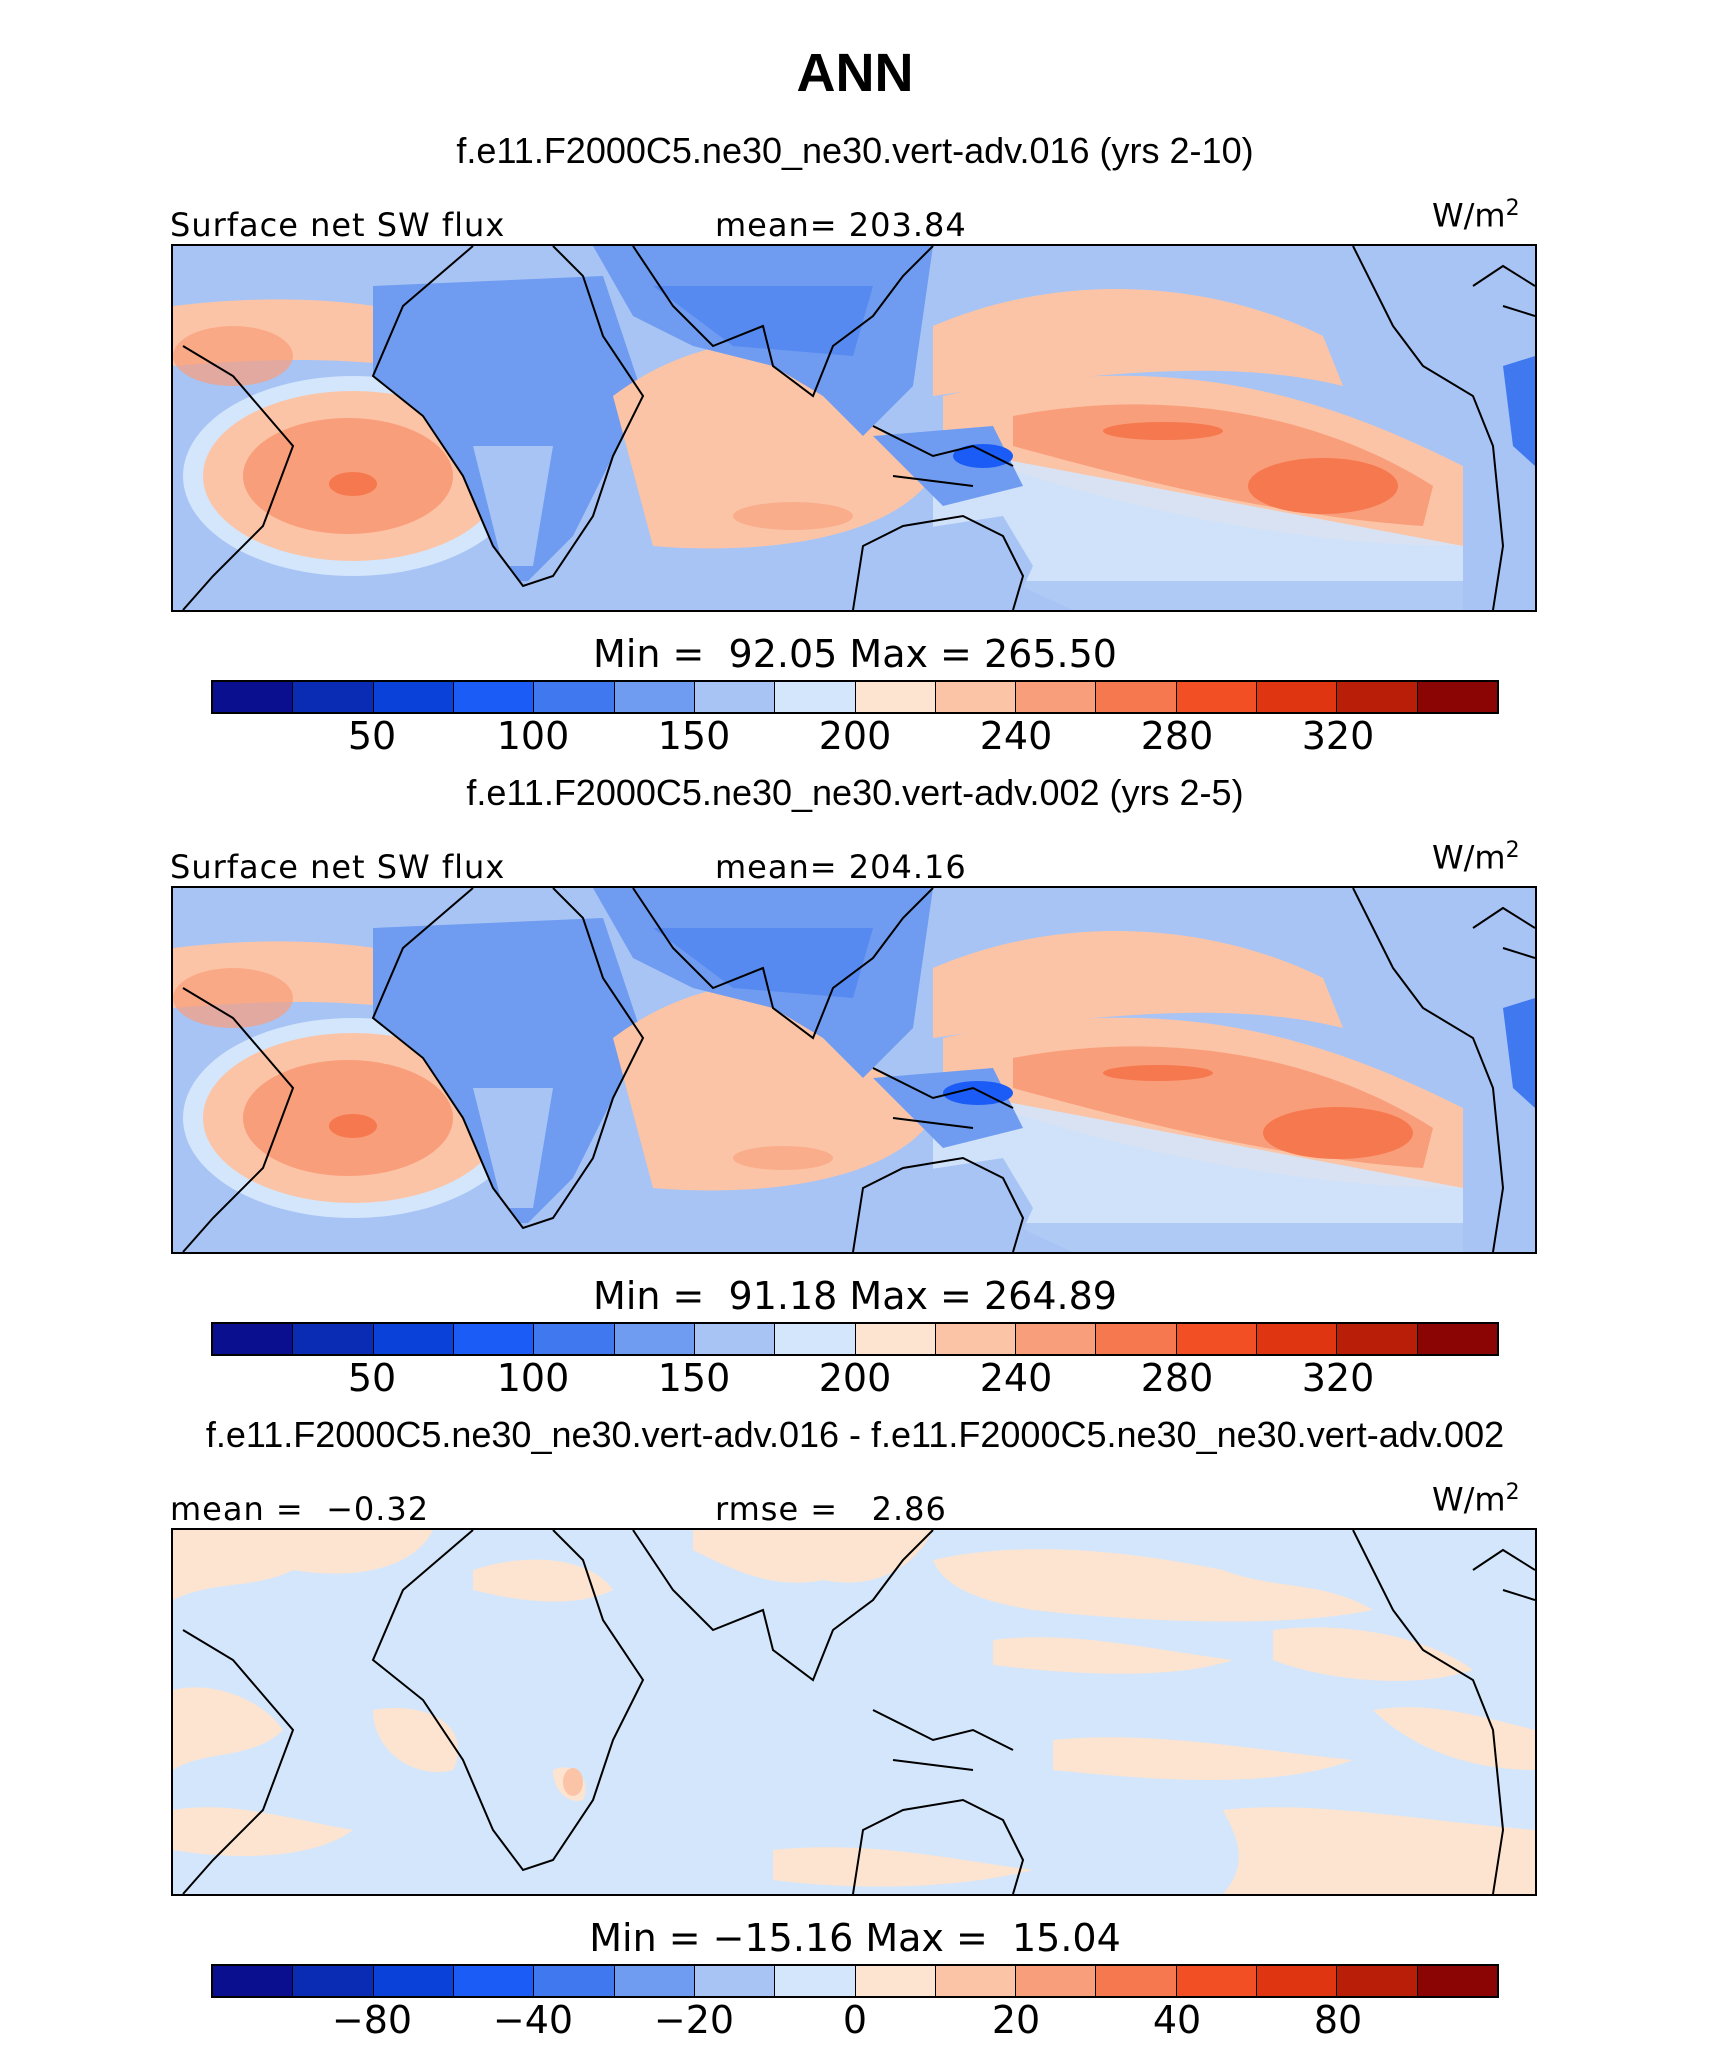  I want to click on colorbar-tick-label: −80, so click(372, 2020).